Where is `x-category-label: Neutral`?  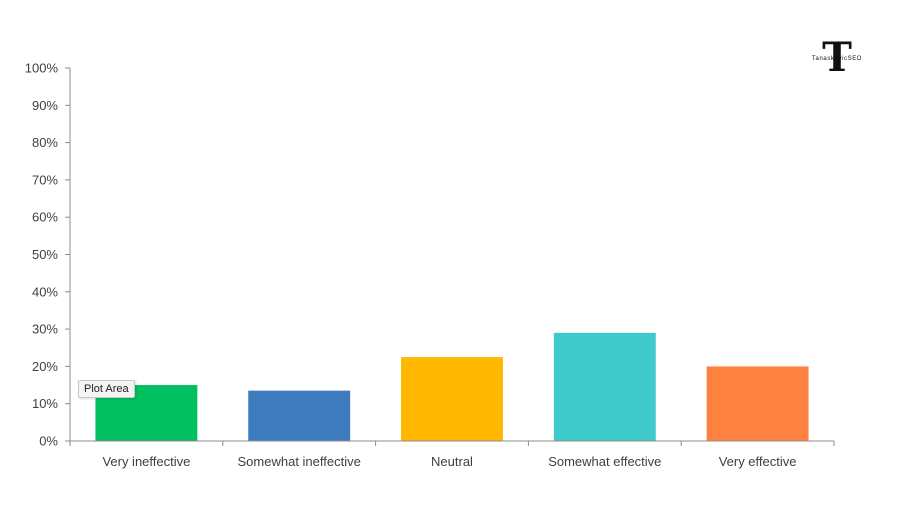 x-category-label: Neutral is located at coordinates (452, 461).